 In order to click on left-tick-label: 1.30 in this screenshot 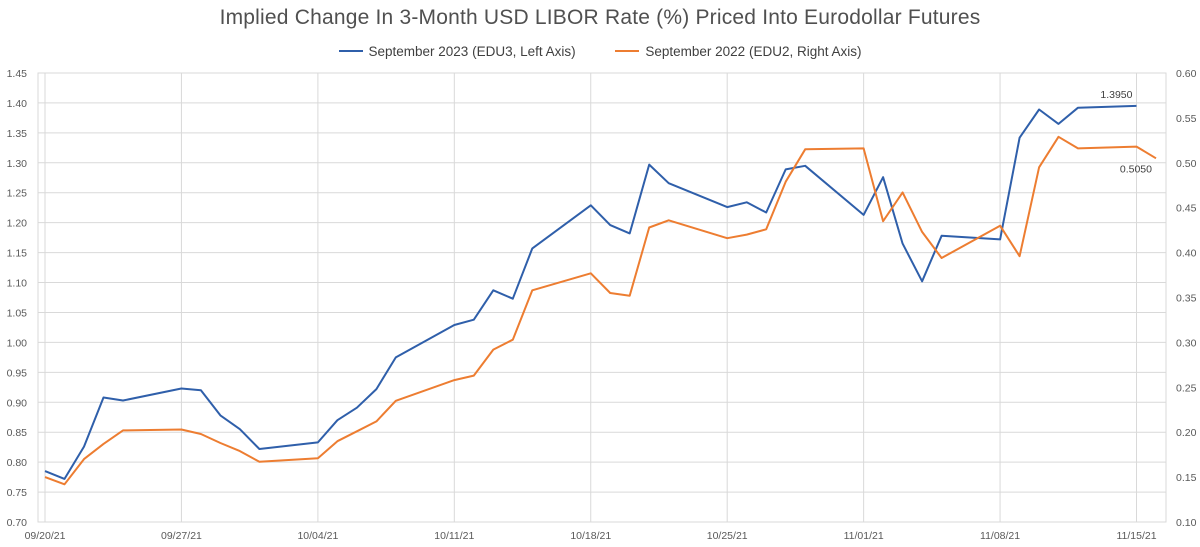, I will do `click(17, 164)`.